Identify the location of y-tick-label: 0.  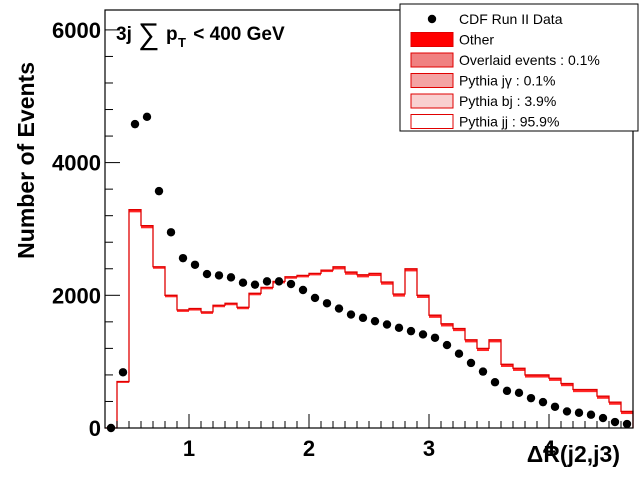
(95, 428).